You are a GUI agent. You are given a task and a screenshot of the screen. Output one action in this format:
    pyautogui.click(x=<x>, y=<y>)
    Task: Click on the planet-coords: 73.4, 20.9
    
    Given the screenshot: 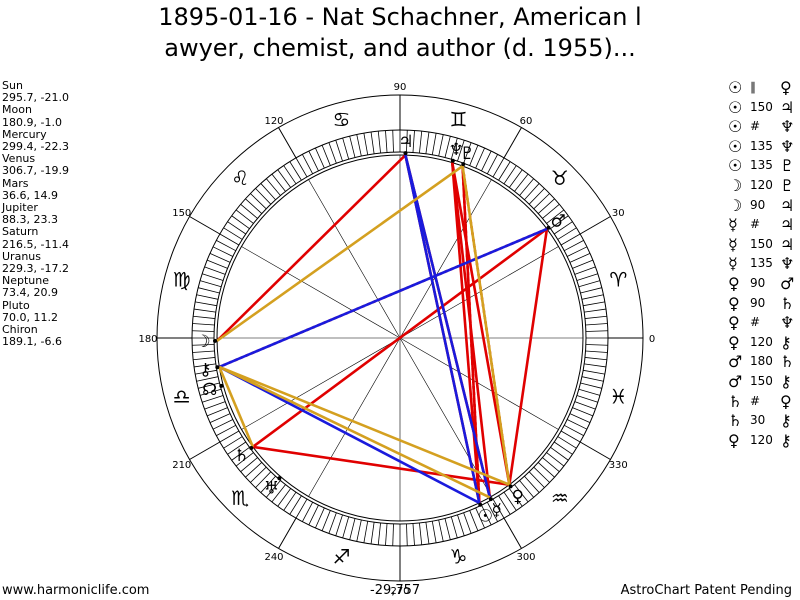 What is the action you would take?
    pyautogui.click(x=30, y=293)
    